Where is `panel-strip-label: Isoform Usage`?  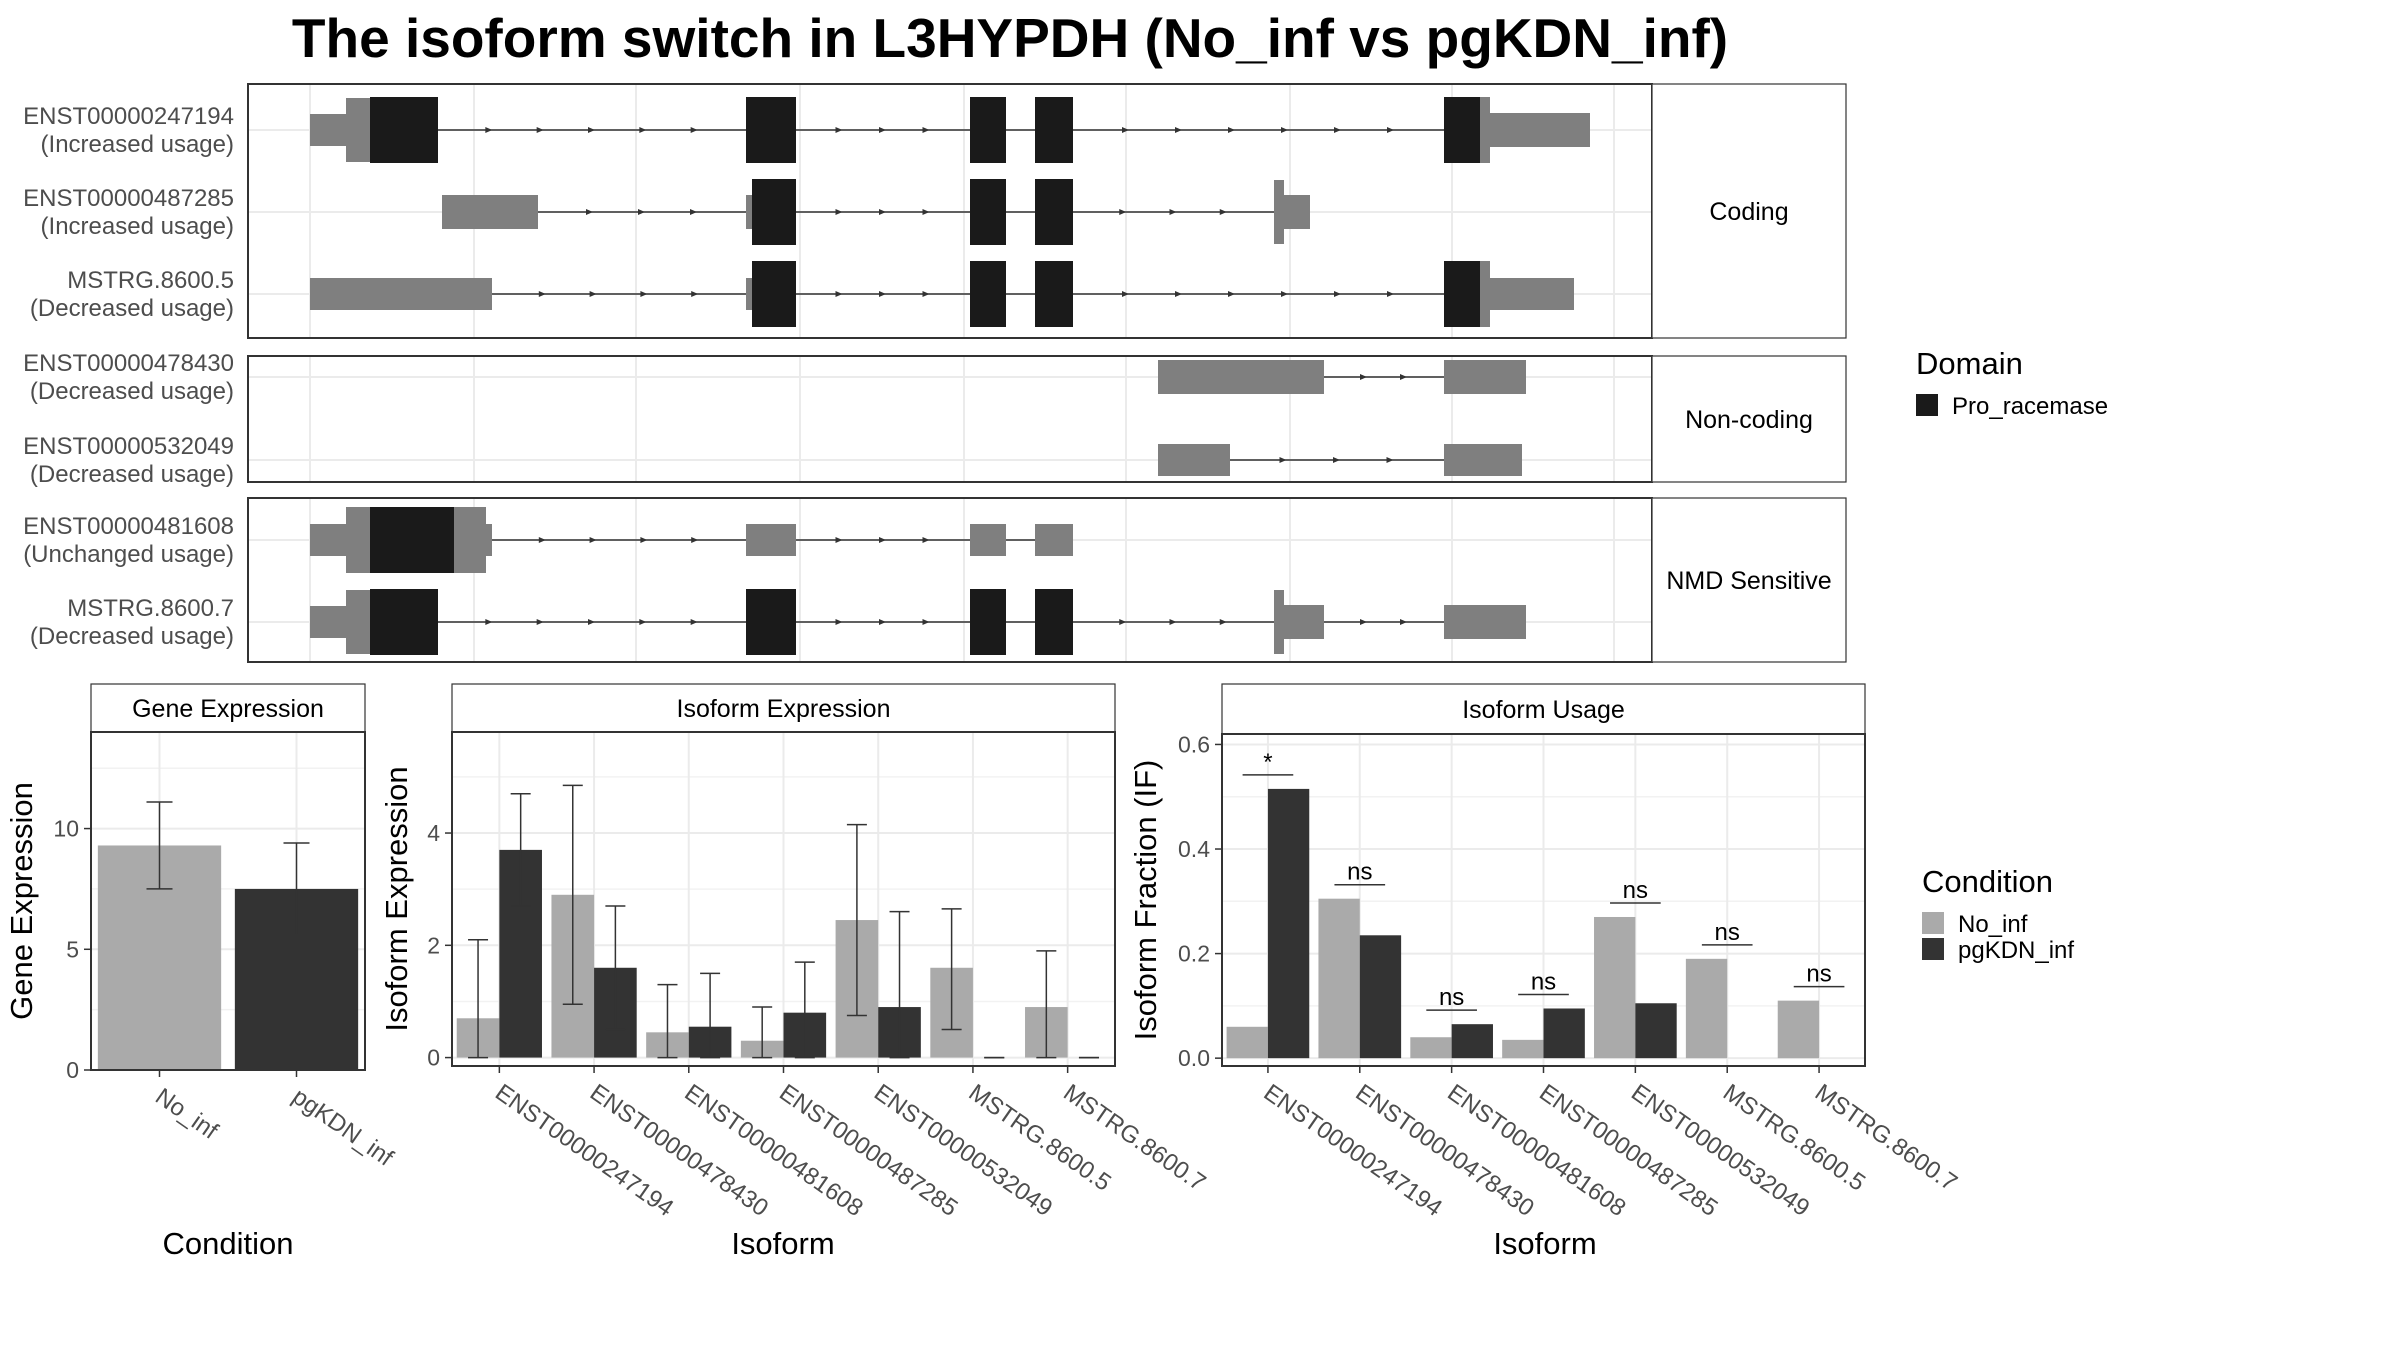
panel-strip-label: Isoform Usage is located at coordinates (1543, 710).